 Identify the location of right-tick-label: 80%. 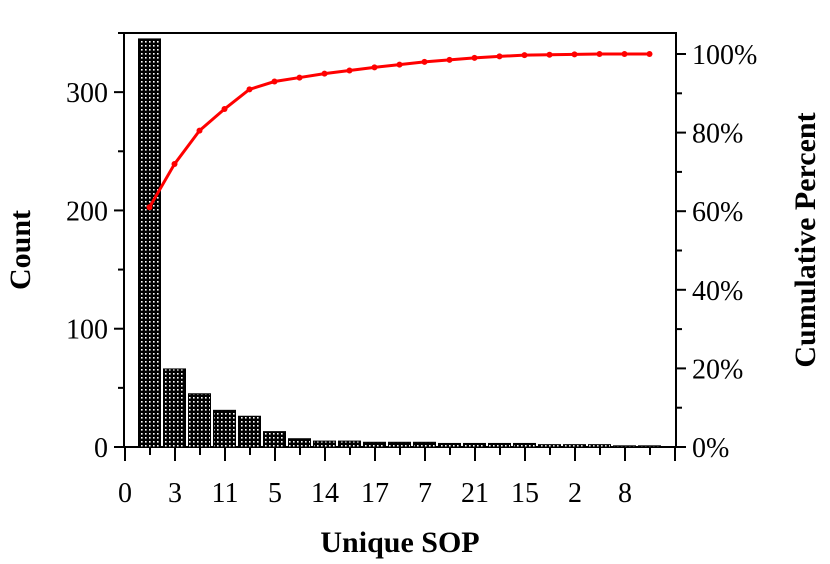
(717, 134).